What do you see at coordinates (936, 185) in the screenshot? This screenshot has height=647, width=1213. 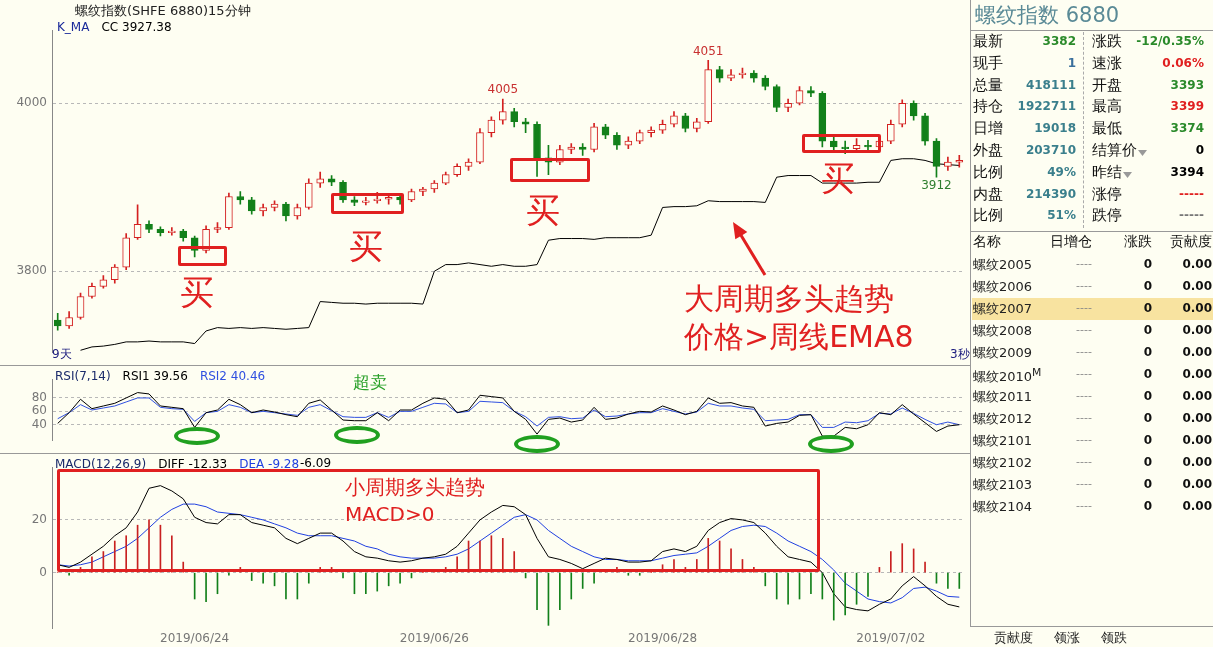 I see `annotation: 3912` at bounding box center [936, 185].